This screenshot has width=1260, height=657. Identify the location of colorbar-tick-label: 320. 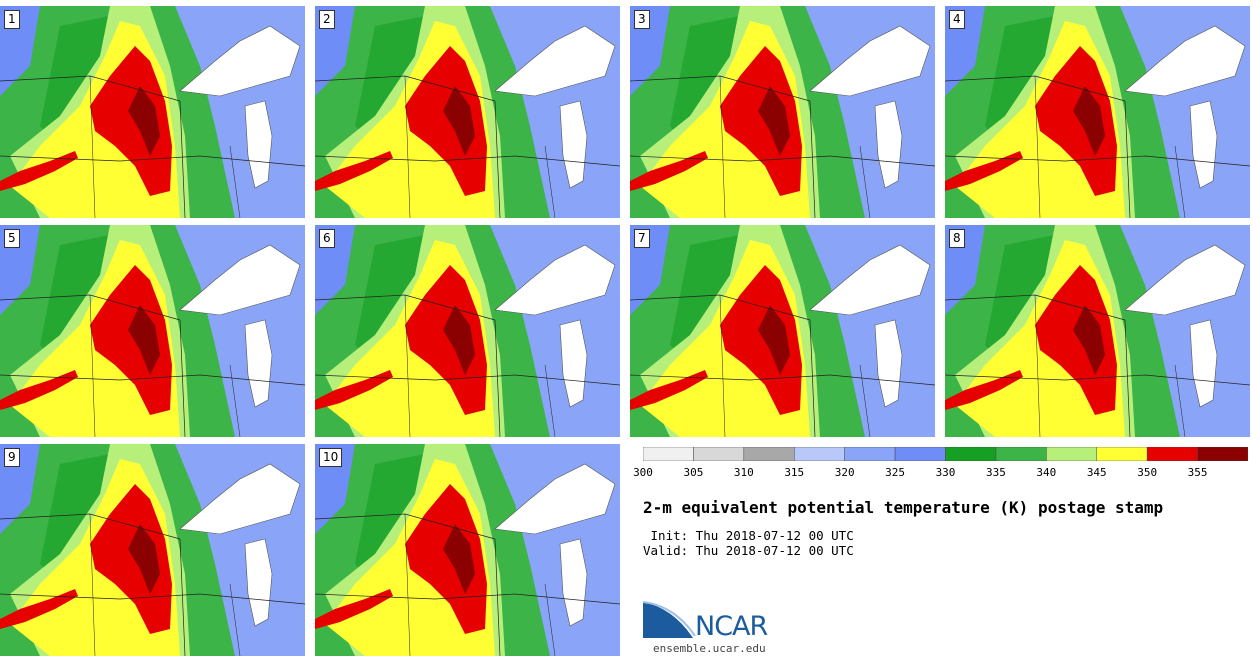
(844, 472).